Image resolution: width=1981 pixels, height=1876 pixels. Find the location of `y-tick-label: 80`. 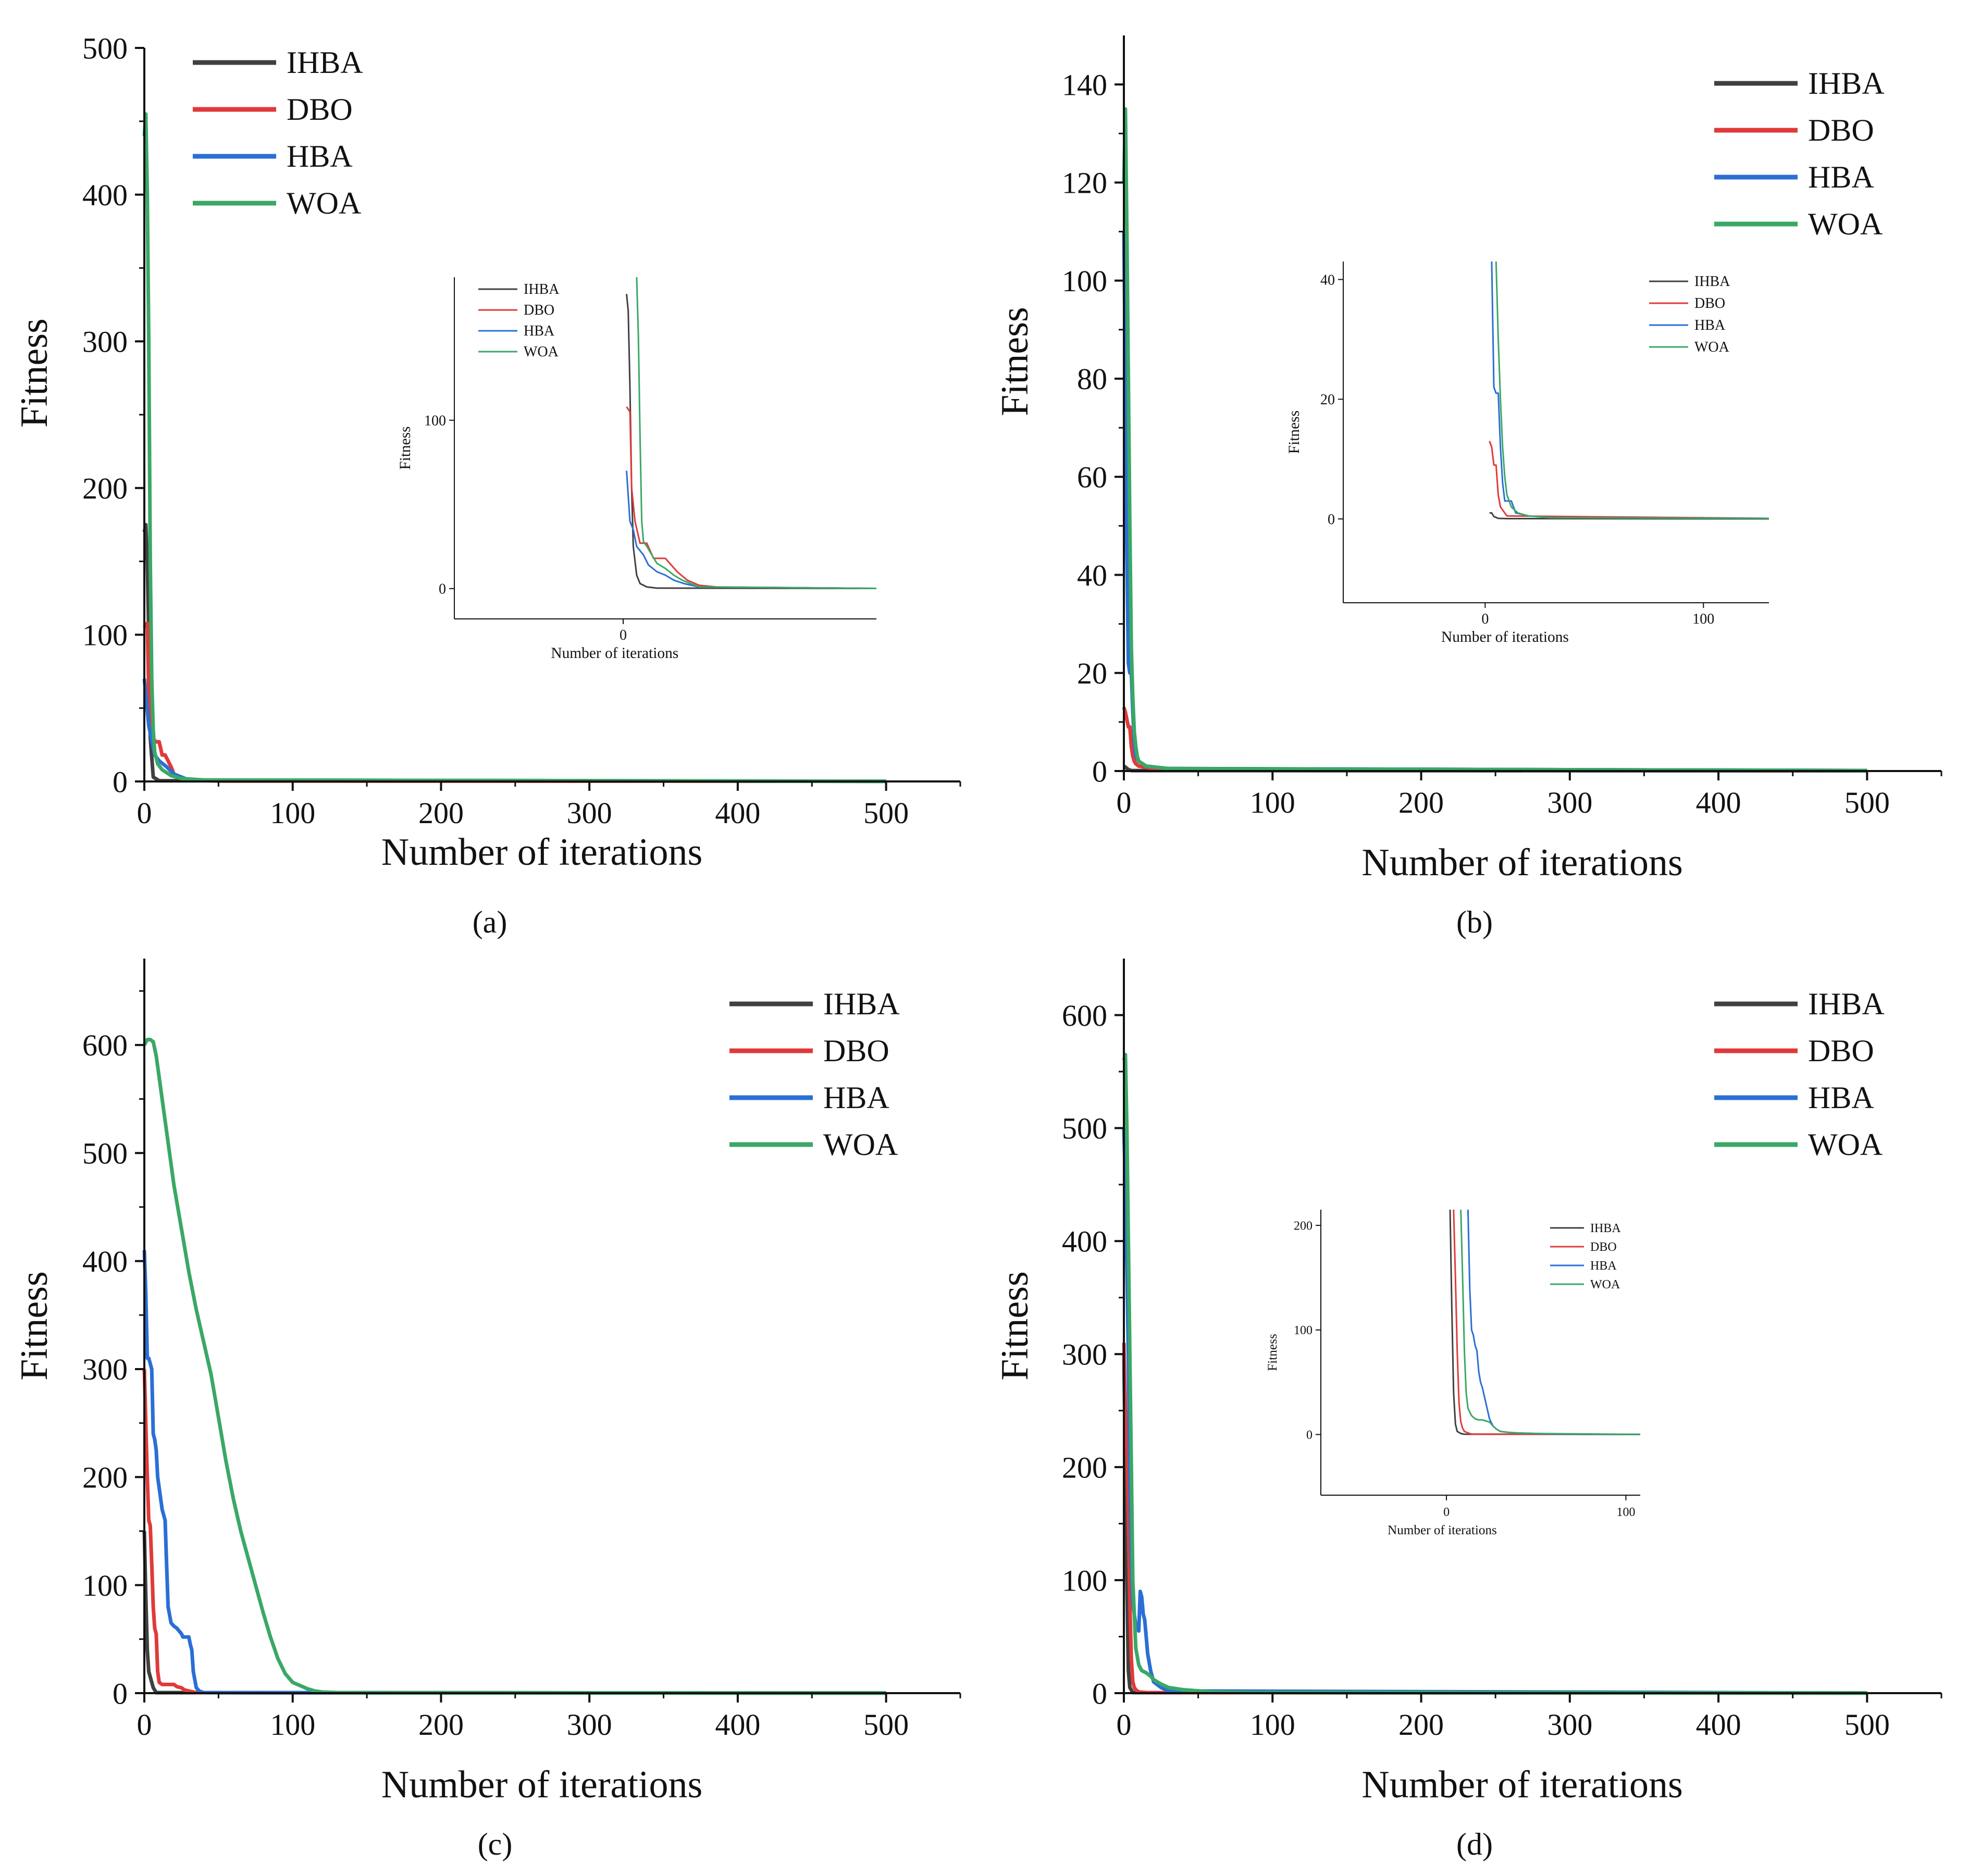

y-tick-label: 80 is located at coordinates (1092, 379).